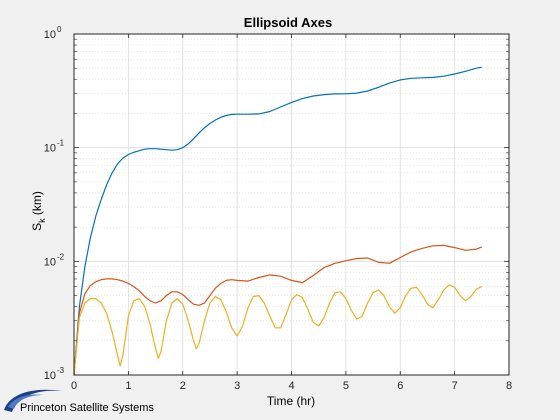  I want to click on x-tick-label: 8, so click(509, 386).